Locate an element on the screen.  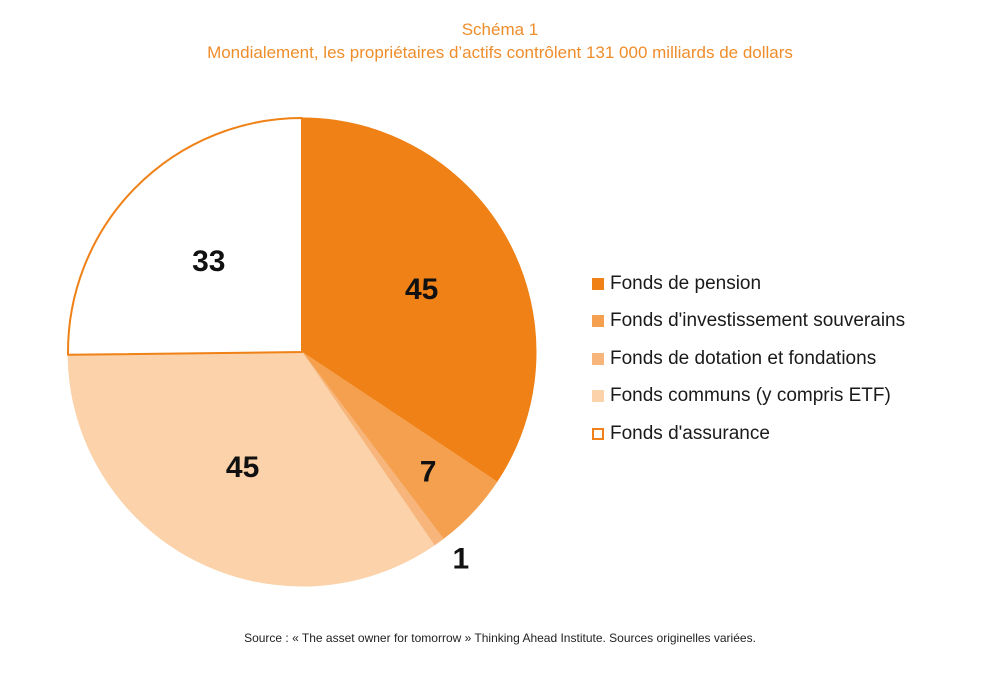
data-label-mutual-funds: 45 is located at coordinates (242, 467).